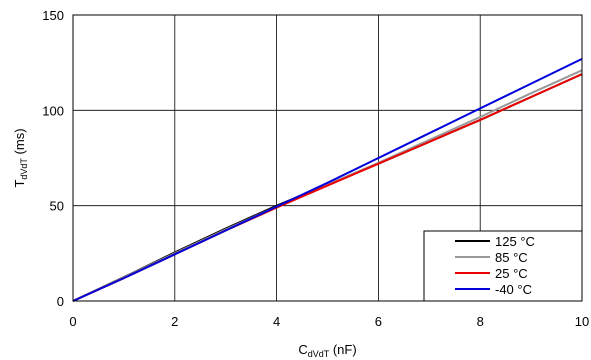 This screenshot has width=591, height=360. I want to click on y-axis-title: TdVdT (ms), so click(20, 157).